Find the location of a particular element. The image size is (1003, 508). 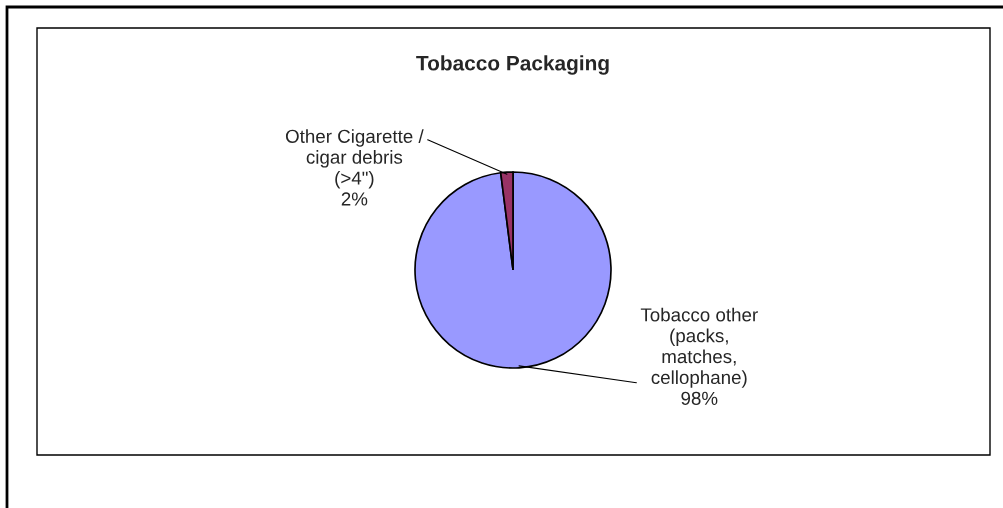

slice-label: Other Cigarette / cigar debris (>4") is located at coordinates (354, 159).